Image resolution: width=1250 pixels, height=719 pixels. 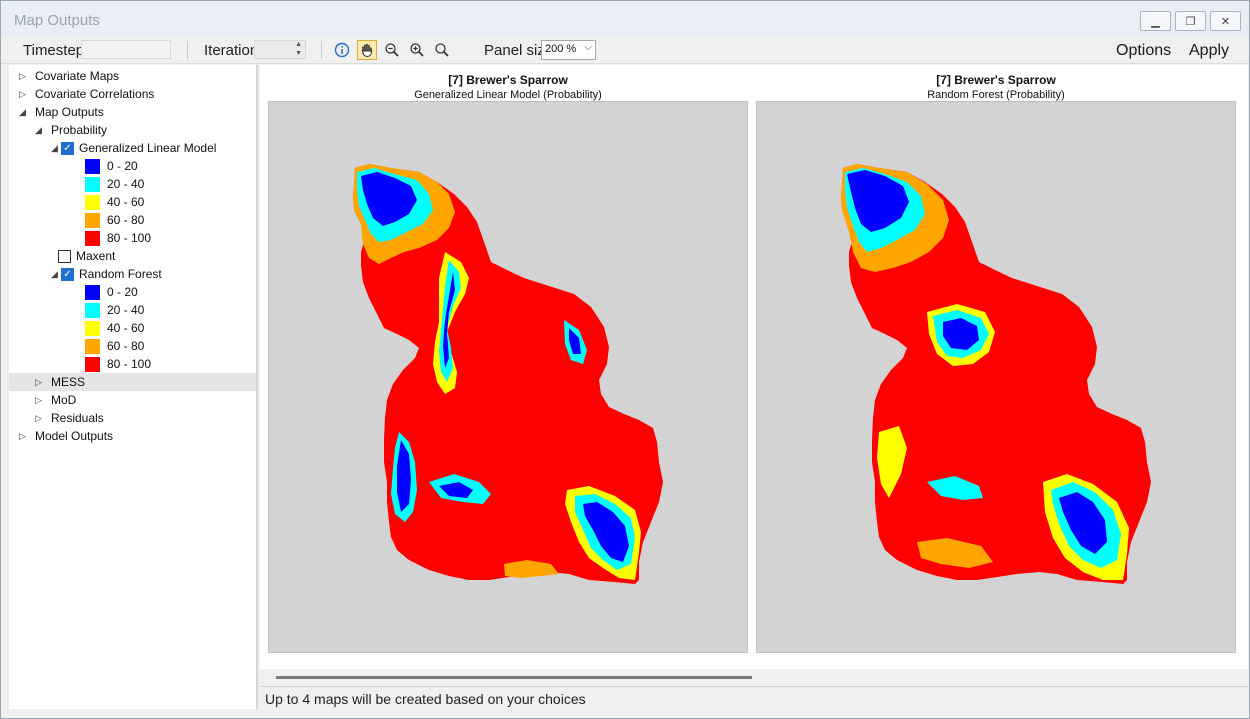 I want to click on stepper-arrows-icon: ▲ ▼, so click(x=298, y=49).